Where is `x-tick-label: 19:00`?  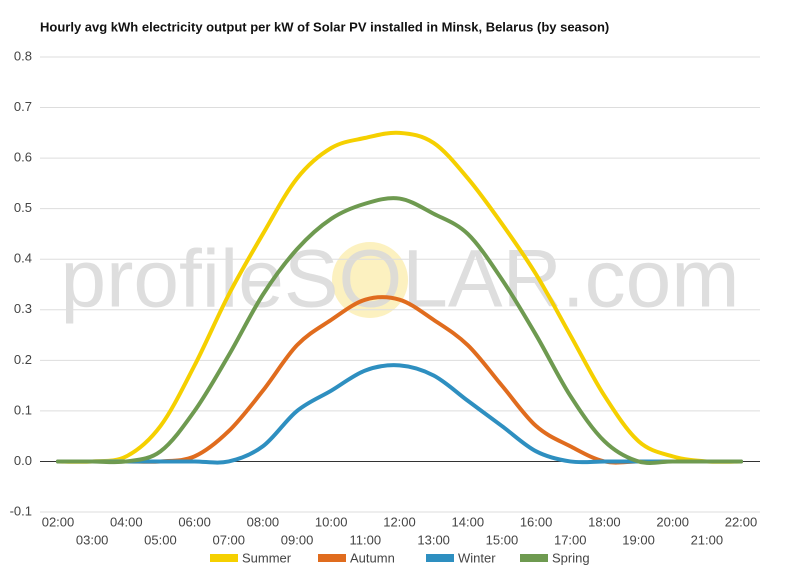 x-tick-label: 19:00 is located at coordinates (638, 539).